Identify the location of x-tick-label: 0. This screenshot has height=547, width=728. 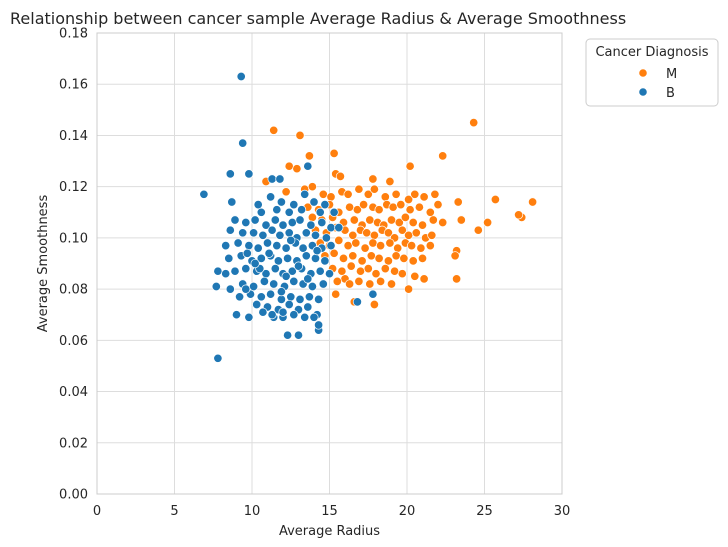
(97, 511).